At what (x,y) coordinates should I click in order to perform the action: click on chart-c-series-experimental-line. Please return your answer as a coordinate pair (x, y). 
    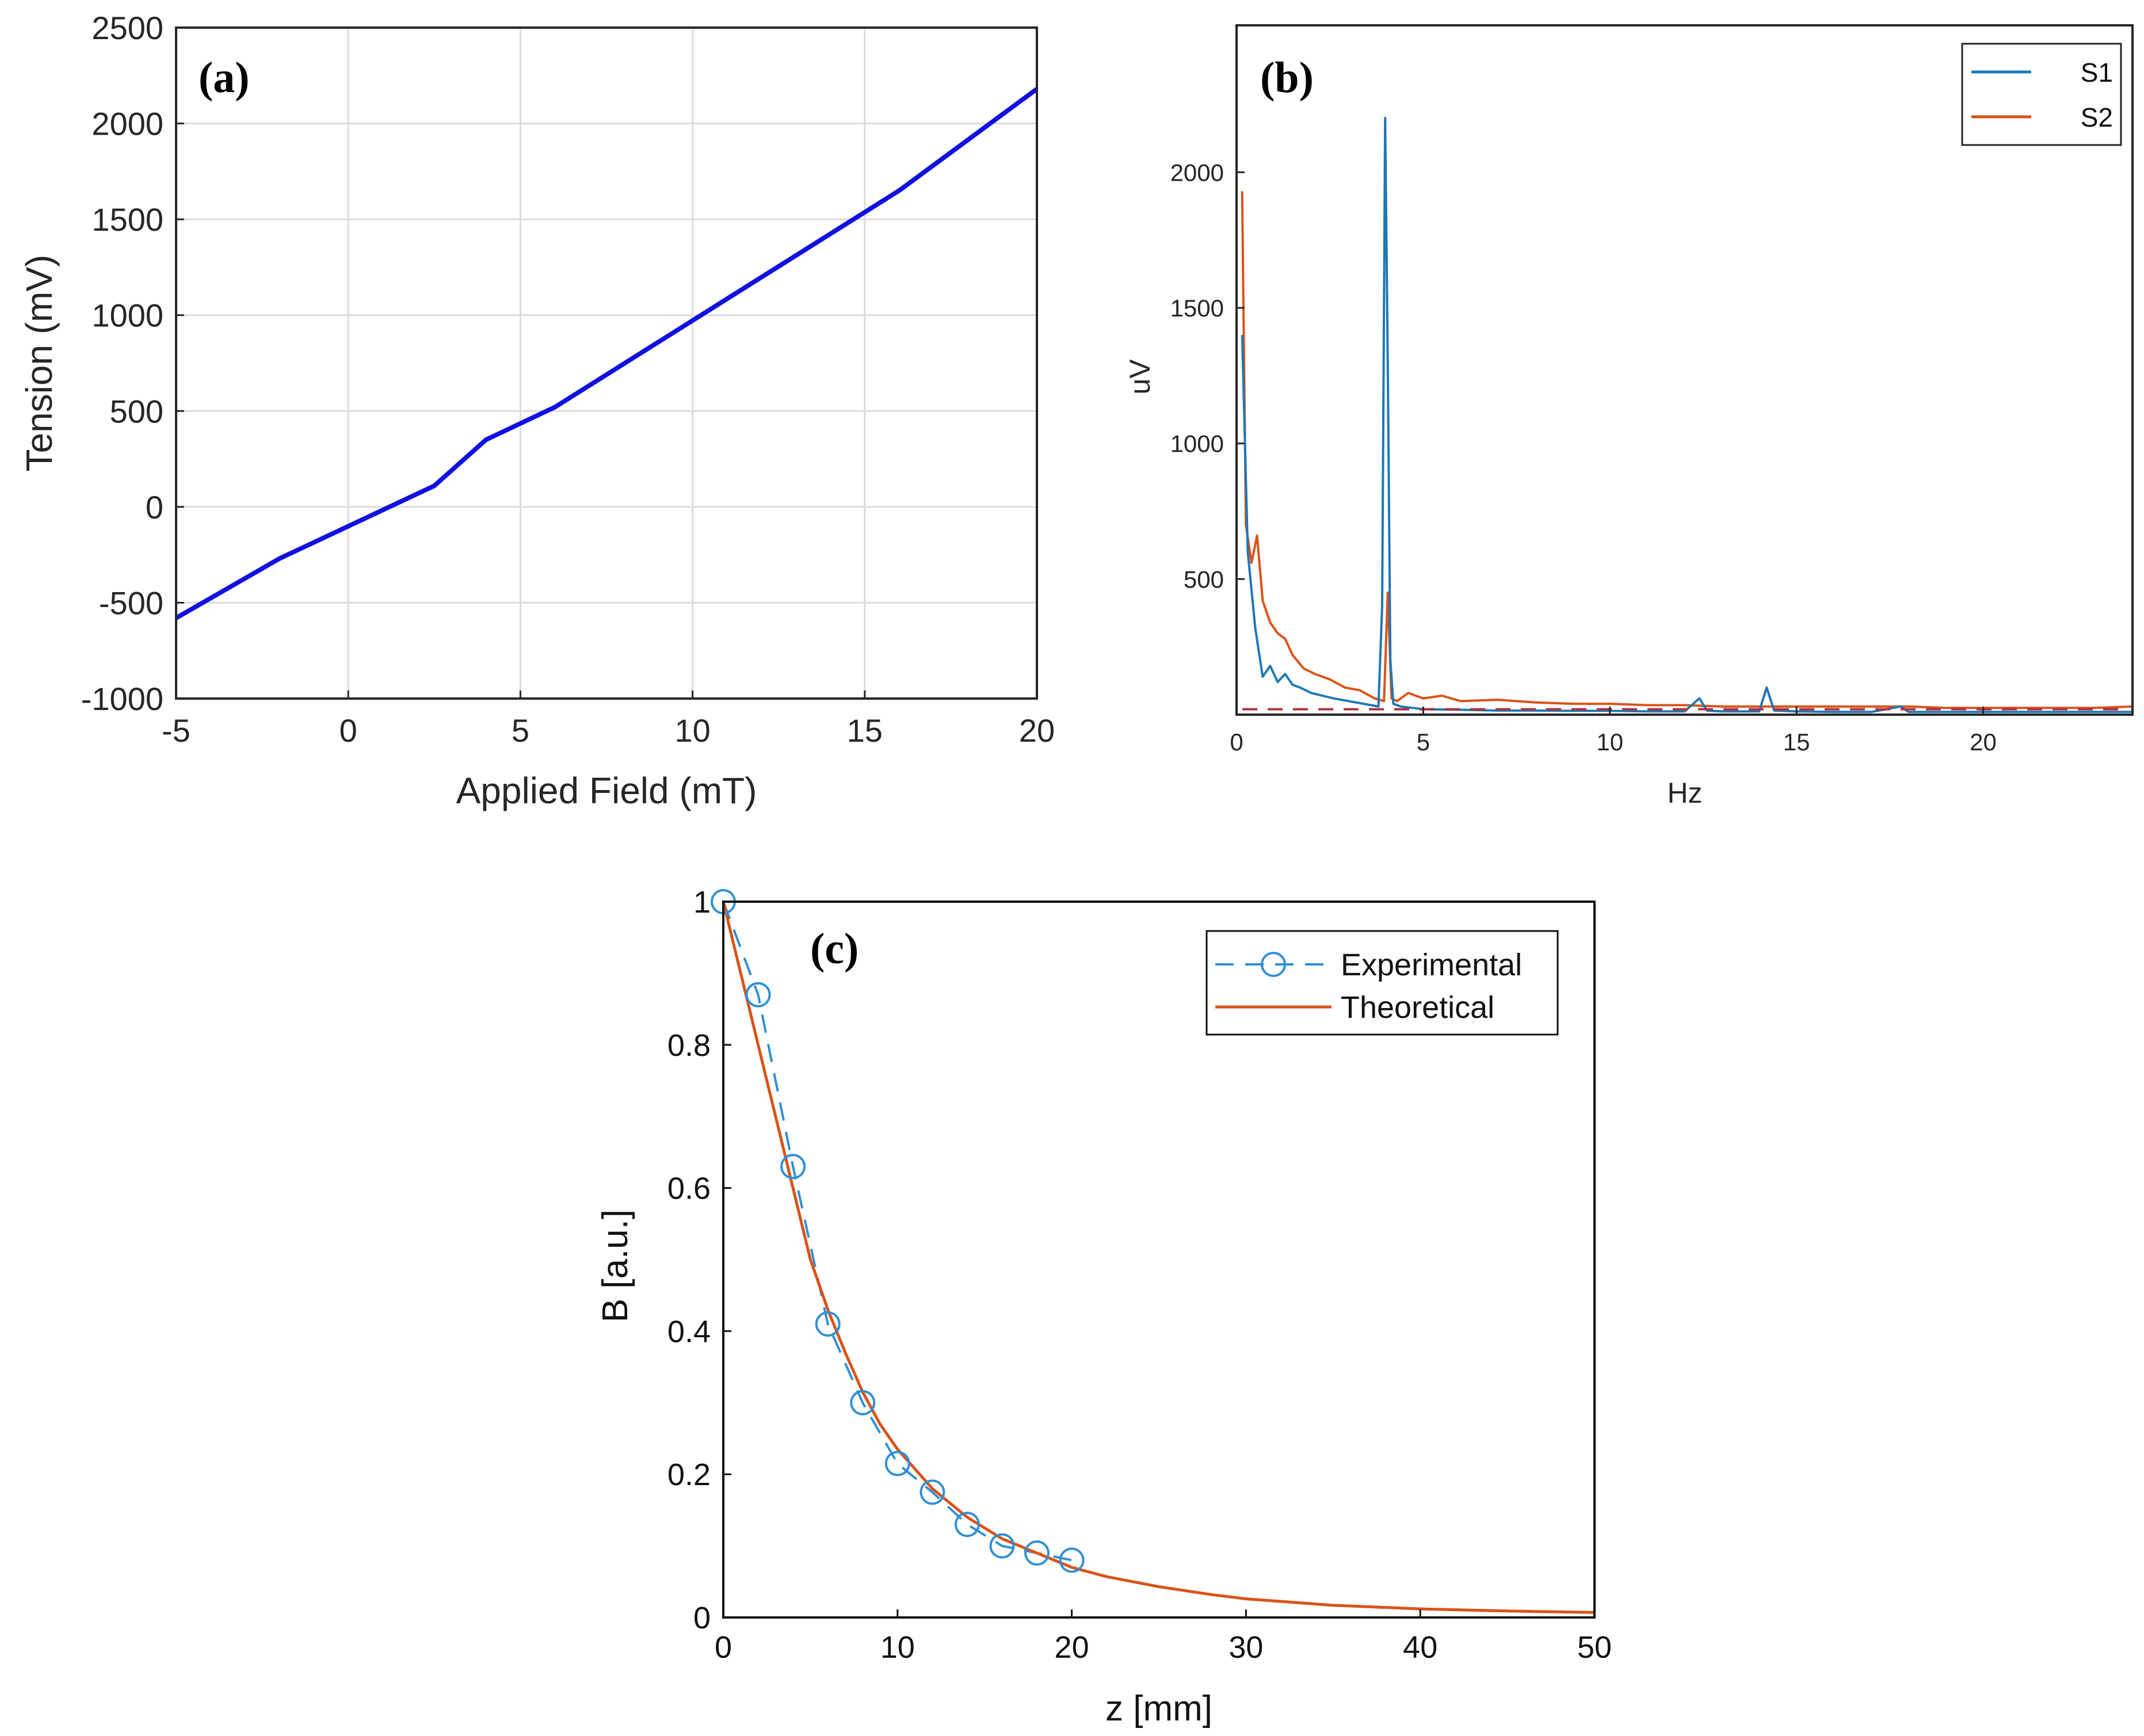
    Looking at the image, I should click on (898, 1231).